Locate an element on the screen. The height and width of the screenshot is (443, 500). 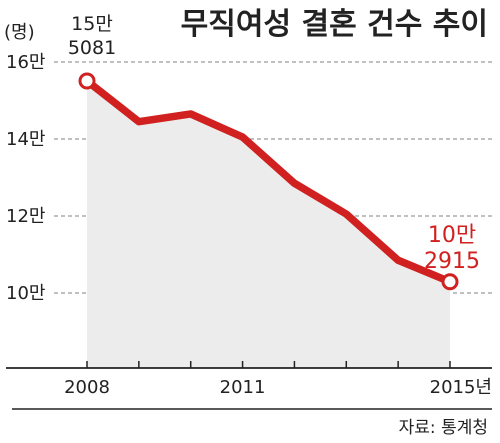
start-annotation-line2: 5081 is located at coordinates (92, 48).